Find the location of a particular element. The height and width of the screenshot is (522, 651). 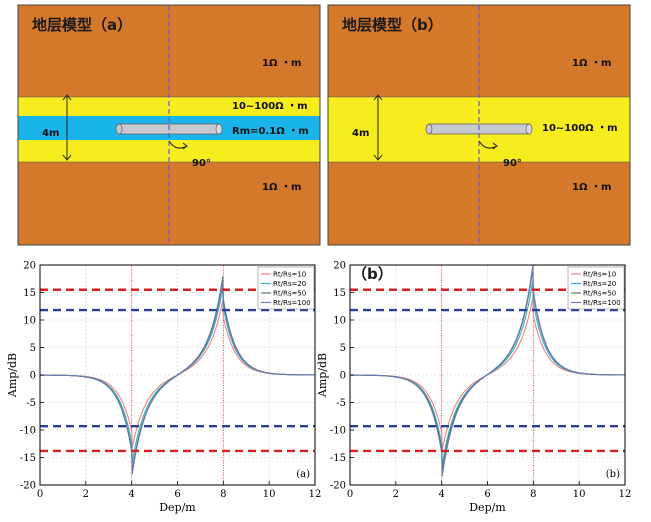

model-b-bottom-resistivity: 1Ω ・m is located at coordinates (591, 187).